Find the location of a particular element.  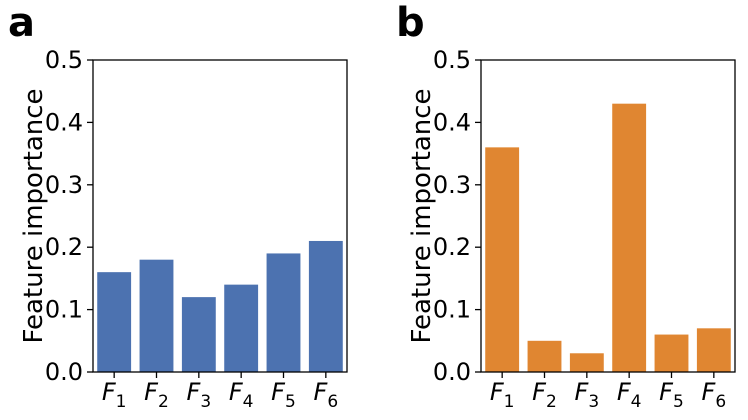

bar-b-F3 is located at coordinates (586, 362).